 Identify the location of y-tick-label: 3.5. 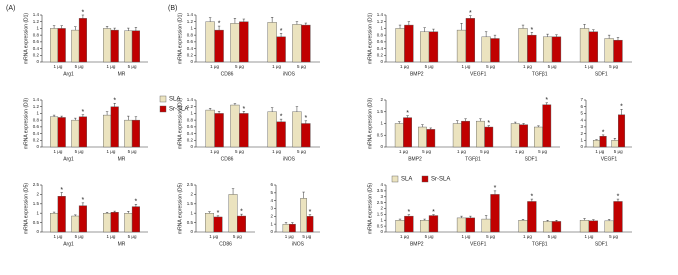
(380, 190).